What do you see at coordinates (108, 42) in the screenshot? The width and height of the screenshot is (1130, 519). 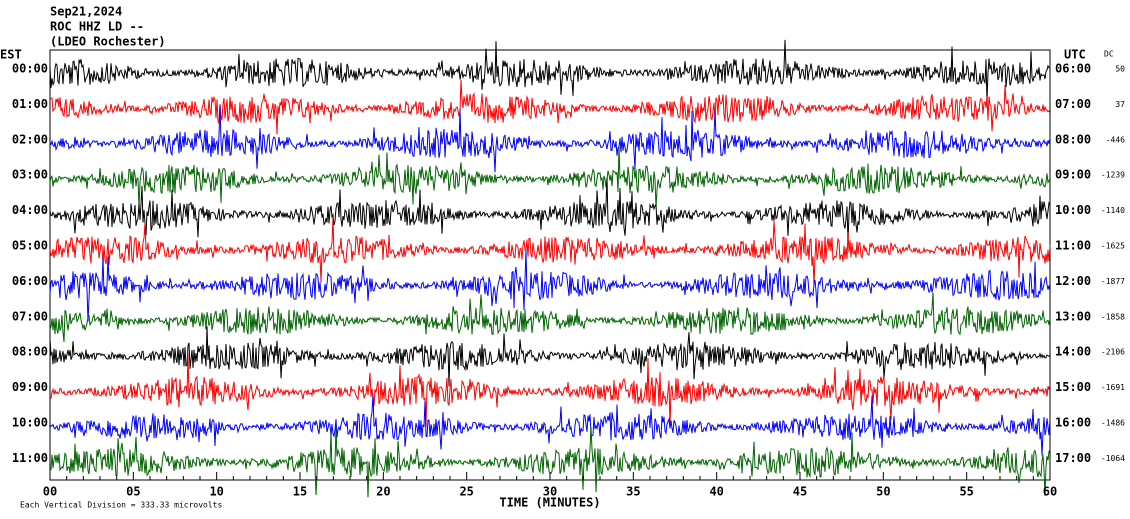 I see `network: (LDEO Rochester)` at bounding box center [108, 42].